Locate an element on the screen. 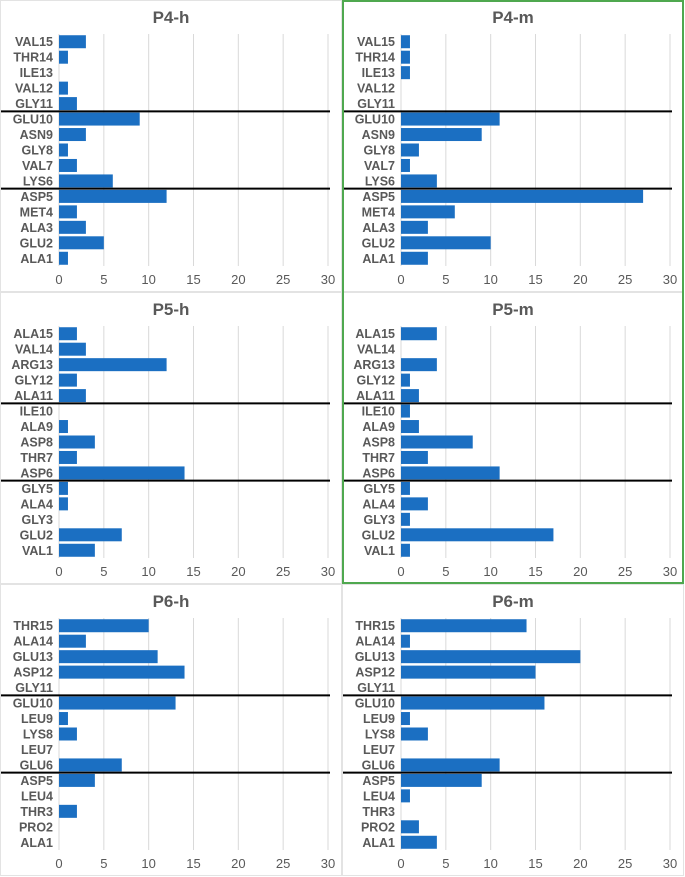 The height and width of the screenshot is (877, 685). category-label: ALA15 is located at coordinates (375, 334).